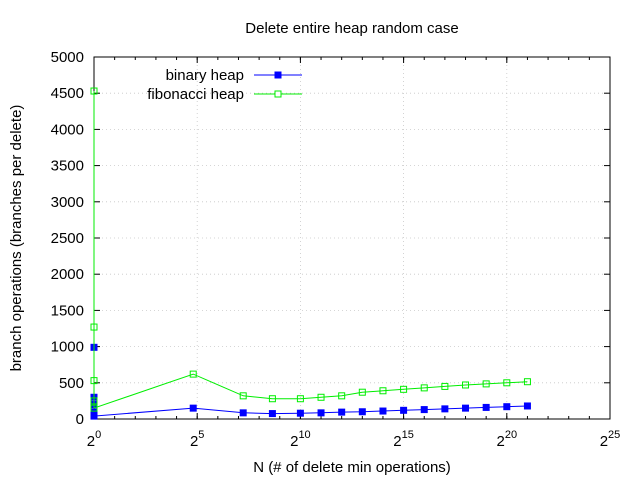 This screenshot has height=480, width=640. I want to click on y-tick-label: 4500, so click(67, 93).